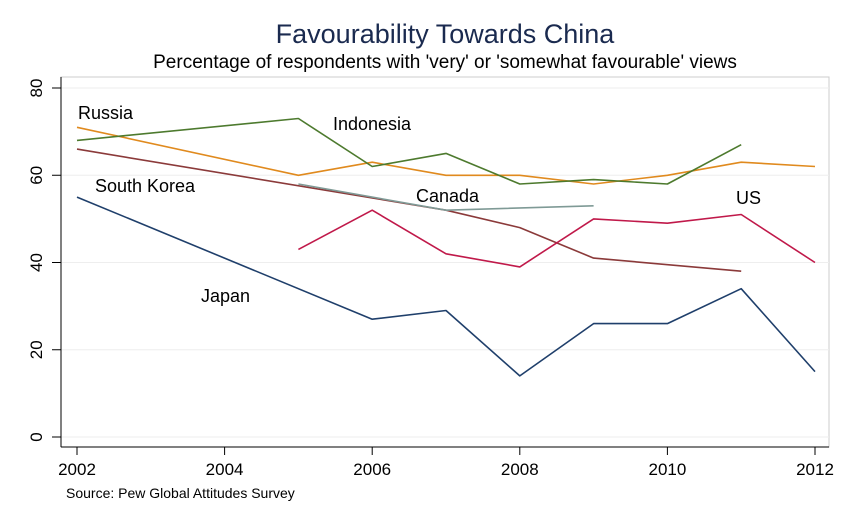  Describe the element at coordinates (77, 469) in the screenshot. I see `x-tick-label: 2002` at that location.